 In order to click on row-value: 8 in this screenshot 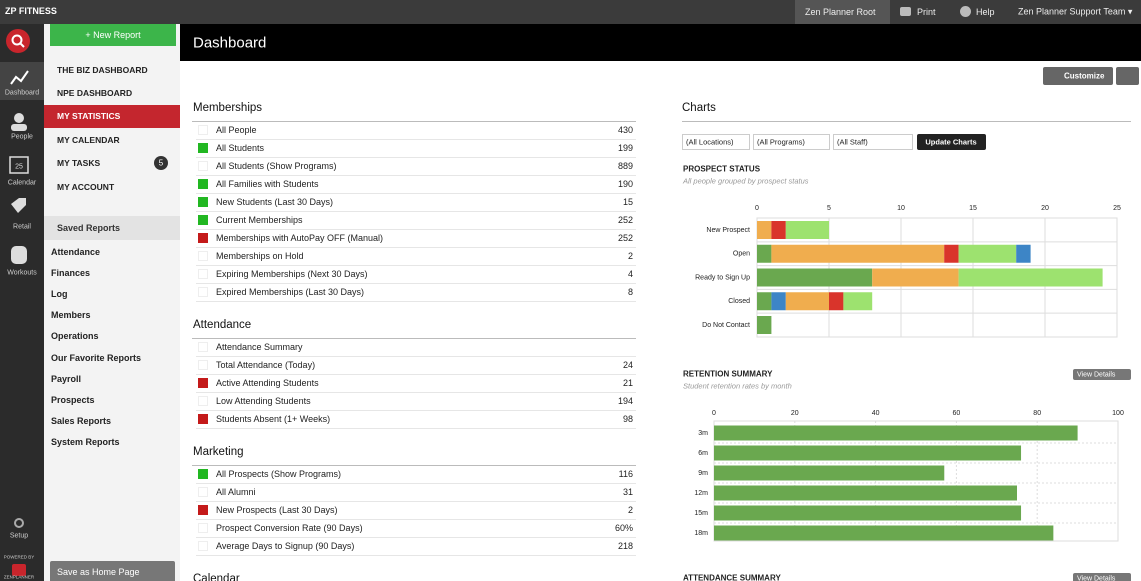, I will do `click(630, 292)`.